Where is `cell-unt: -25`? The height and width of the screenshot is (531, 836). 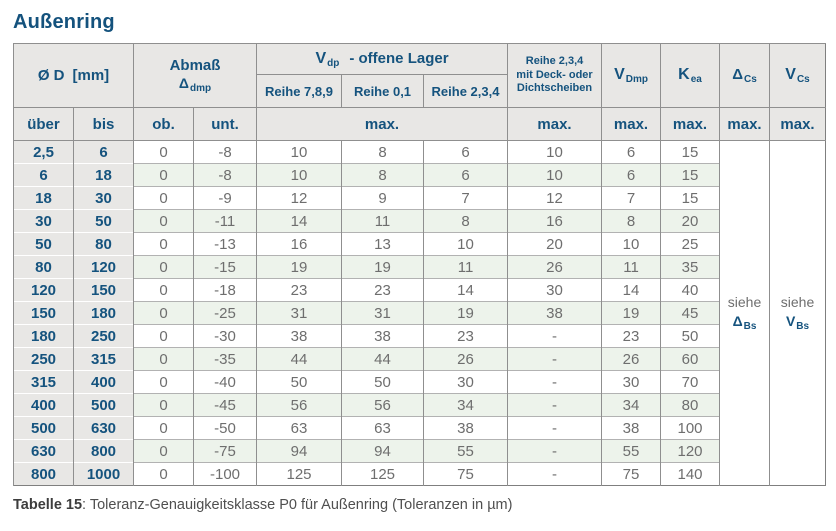 cell-unt: -25 is located at coordinates (225, 313).